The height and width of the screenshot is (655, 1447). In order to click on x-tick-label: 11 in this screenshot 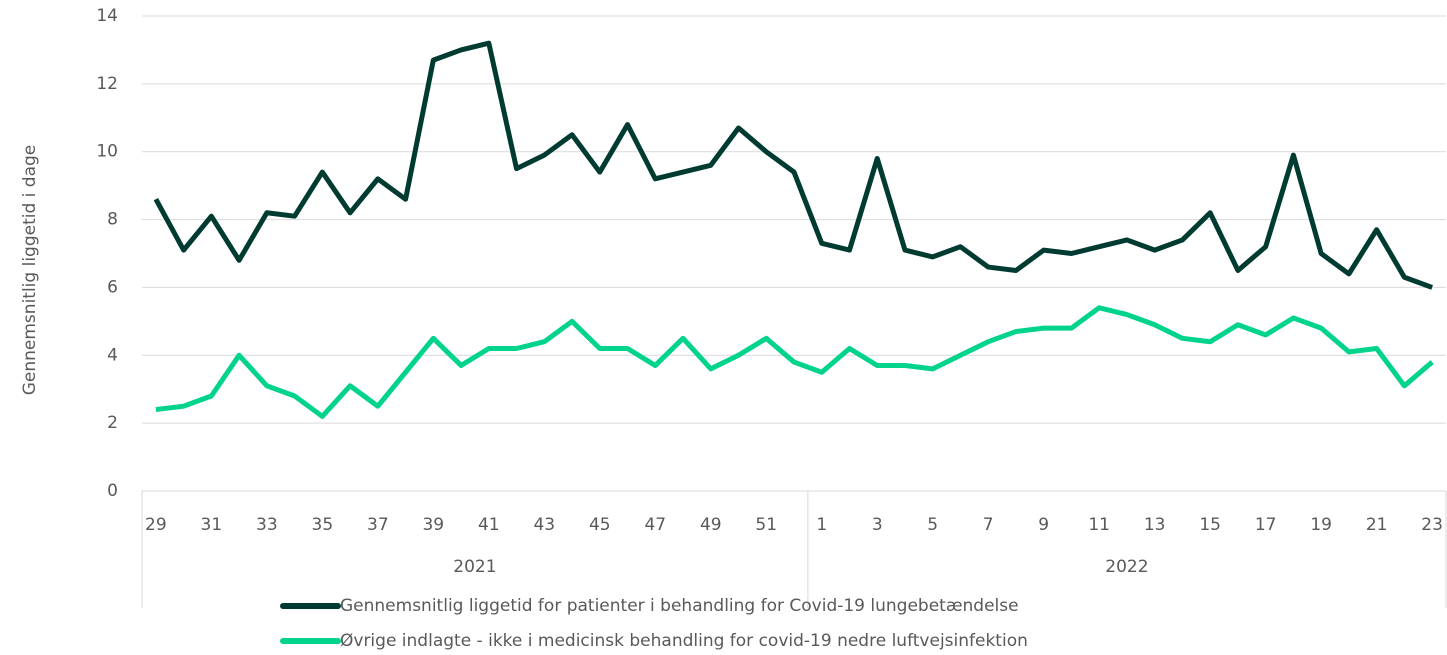, I will do `click(1099, 525)`.